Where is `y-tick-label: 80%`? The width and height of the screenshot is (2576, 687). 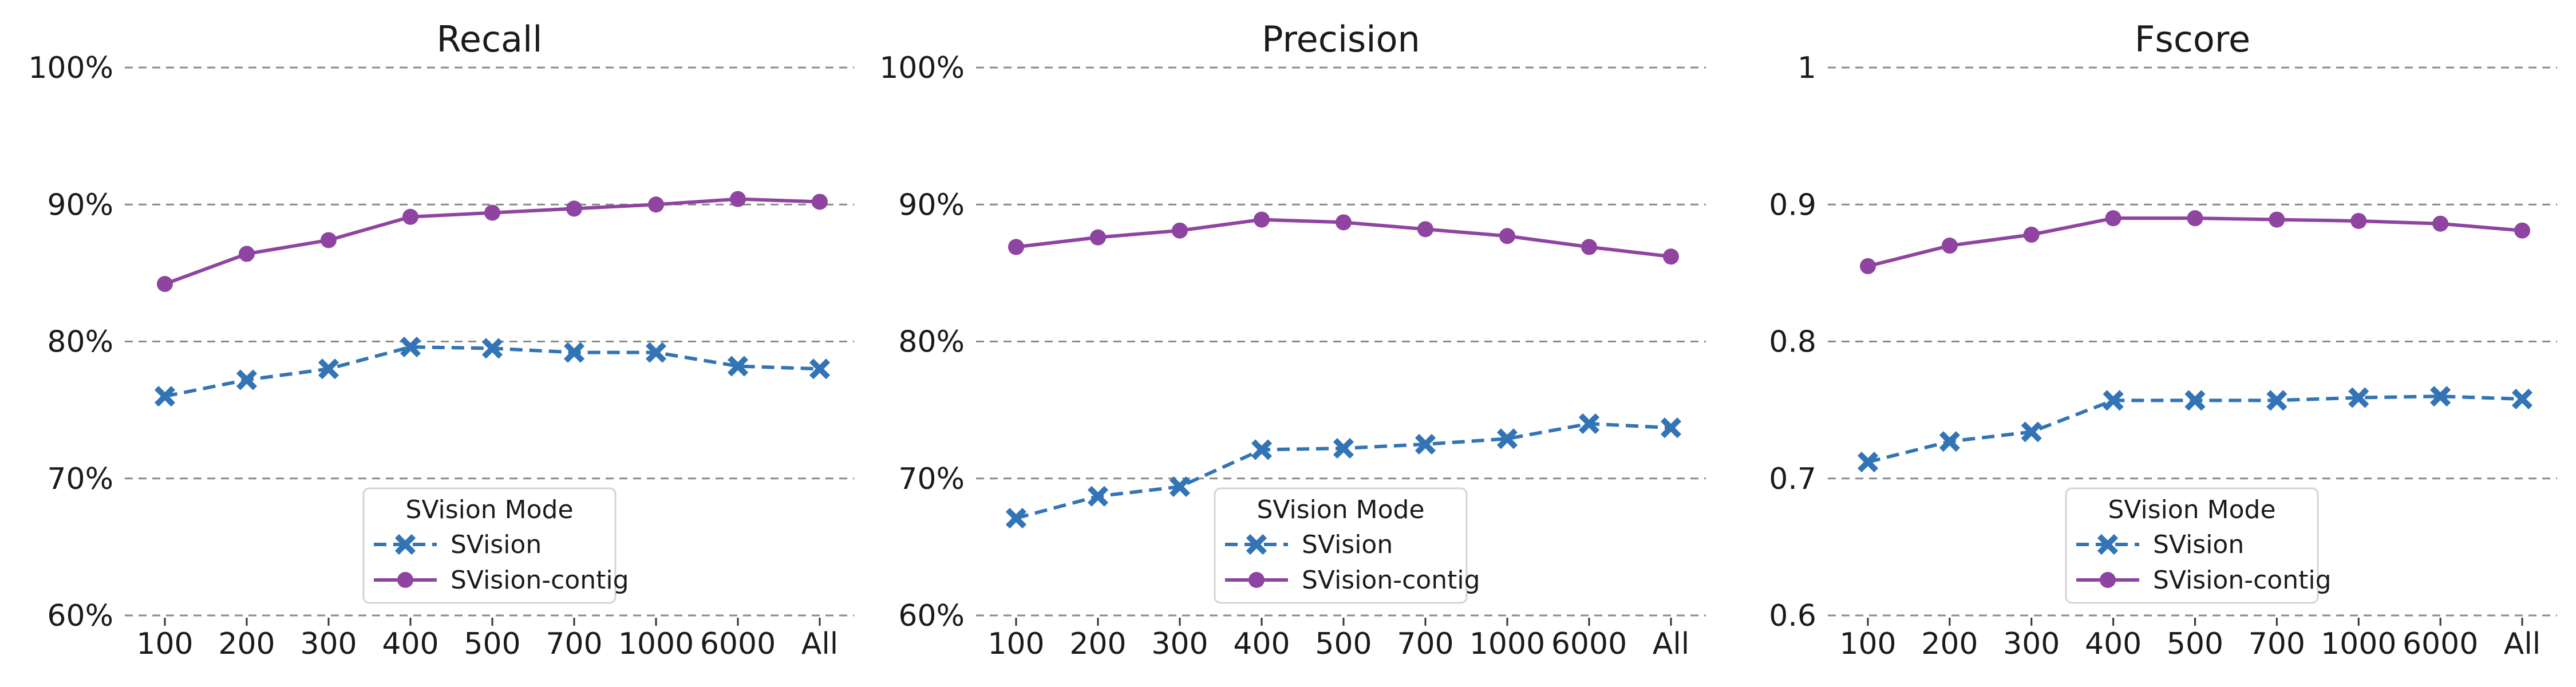
y-tick-label: 80% is located at coordinates (80, 342).